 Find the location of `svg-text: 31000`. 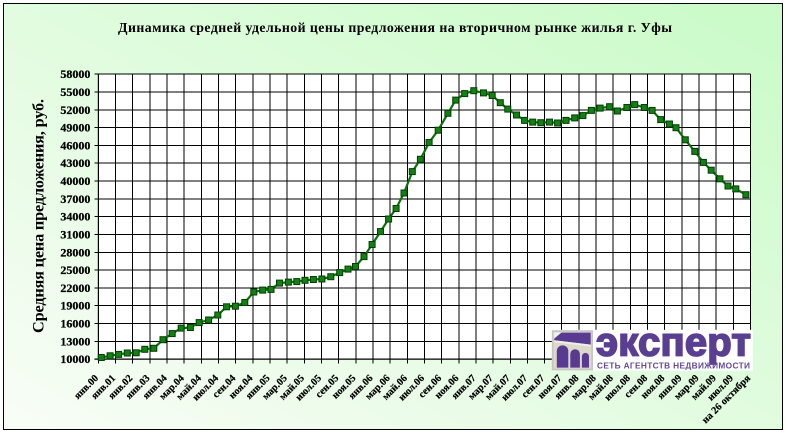

svg-text: 31000 is located at coordinates (75, 234).